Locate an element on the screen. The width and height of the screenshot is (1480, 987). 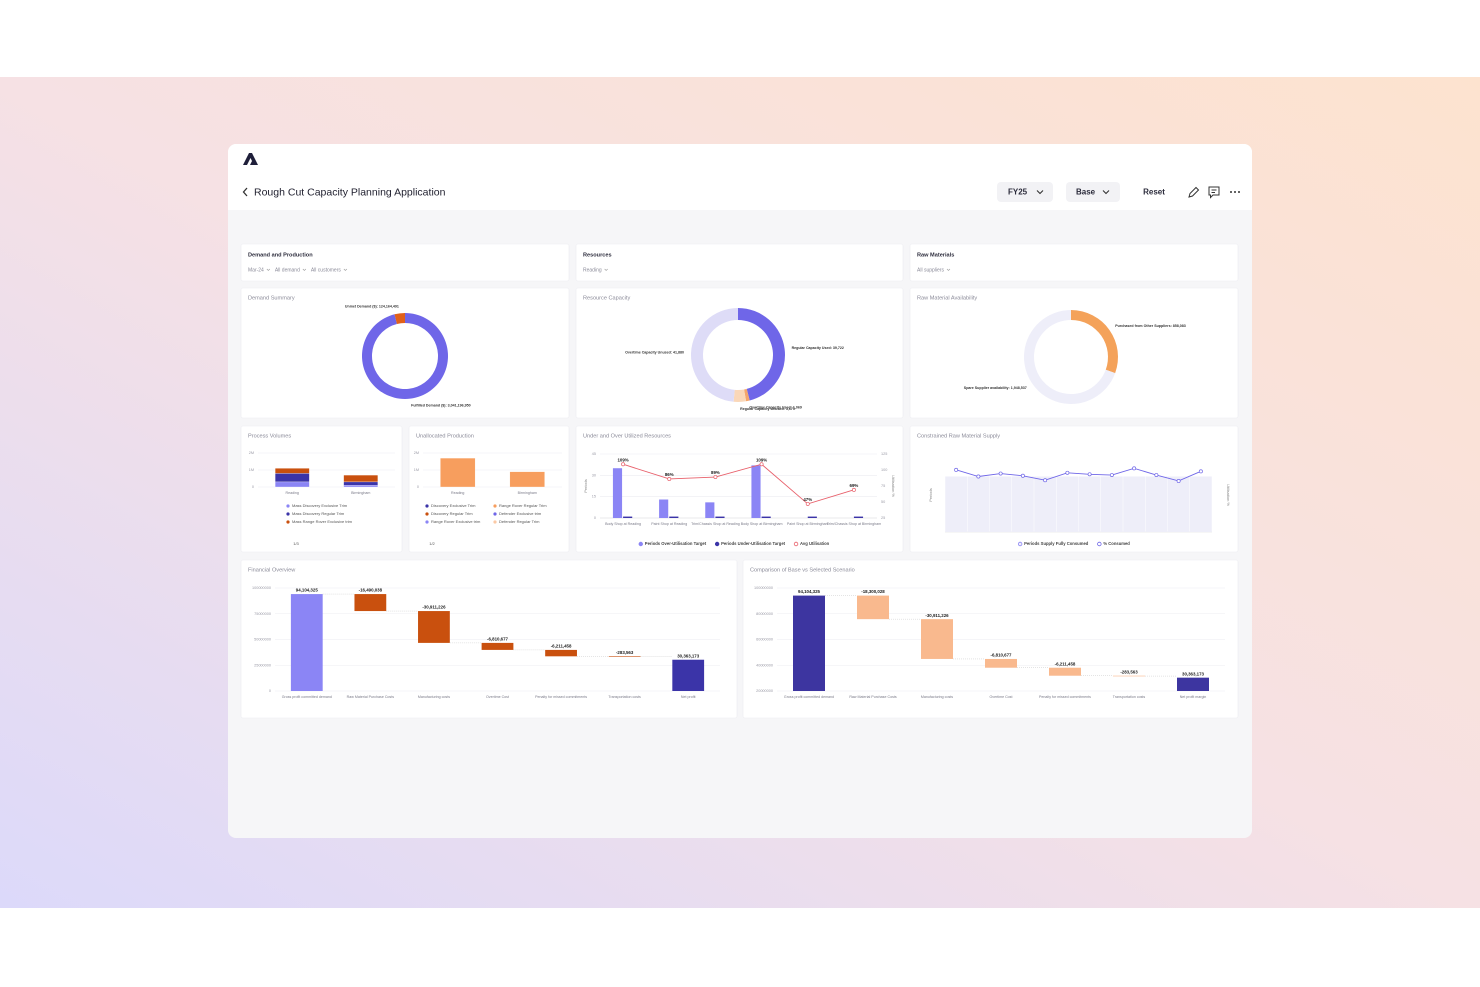
filter-option: Reading is located at coordinates (592, 270).